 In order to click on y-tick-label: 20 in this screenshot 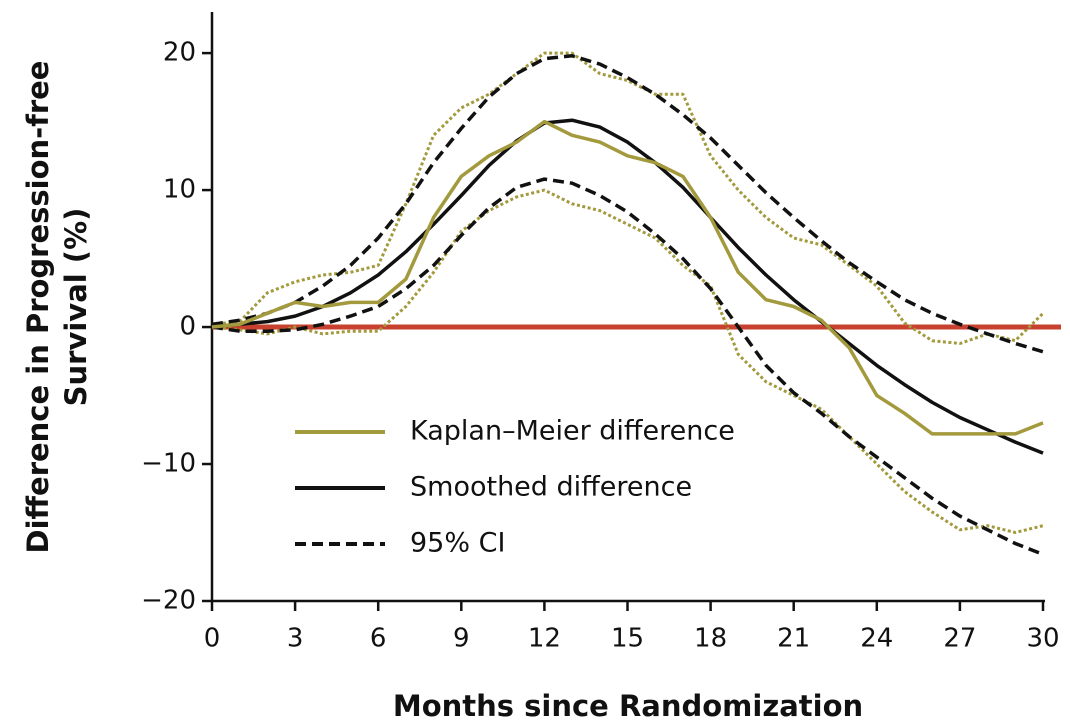, I will do `click(179, 53)`.